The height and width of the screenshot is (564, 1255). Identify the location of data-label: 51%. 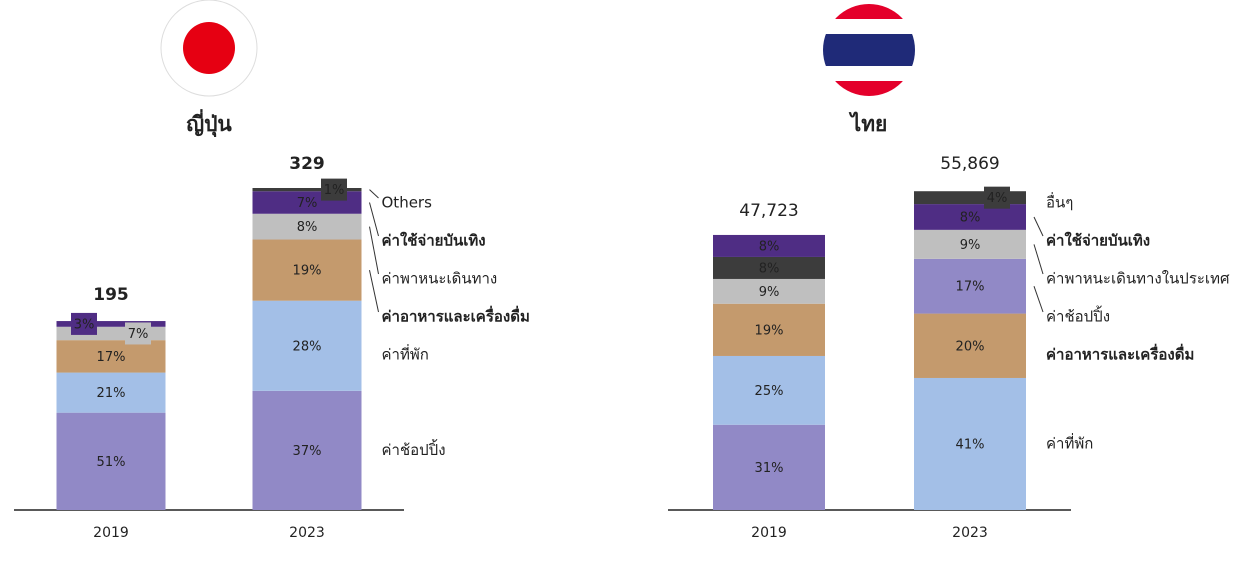
(111, 462).